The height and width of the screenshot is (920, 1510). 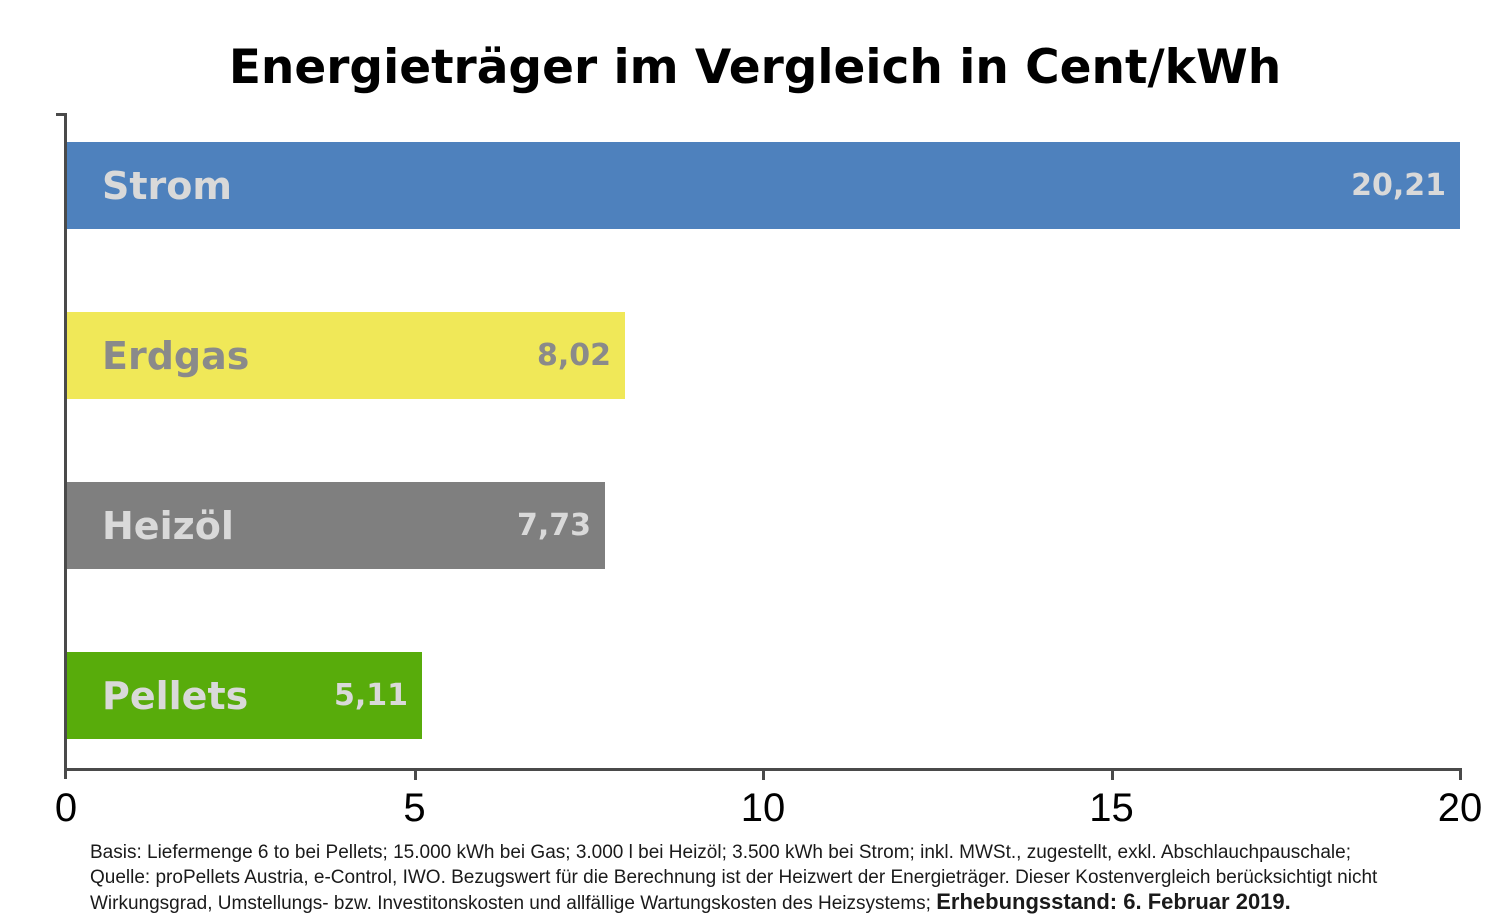 I want to click on chart-title: Energieträger im Vergleich in Cent/kWh, so click(x=755, y=67).